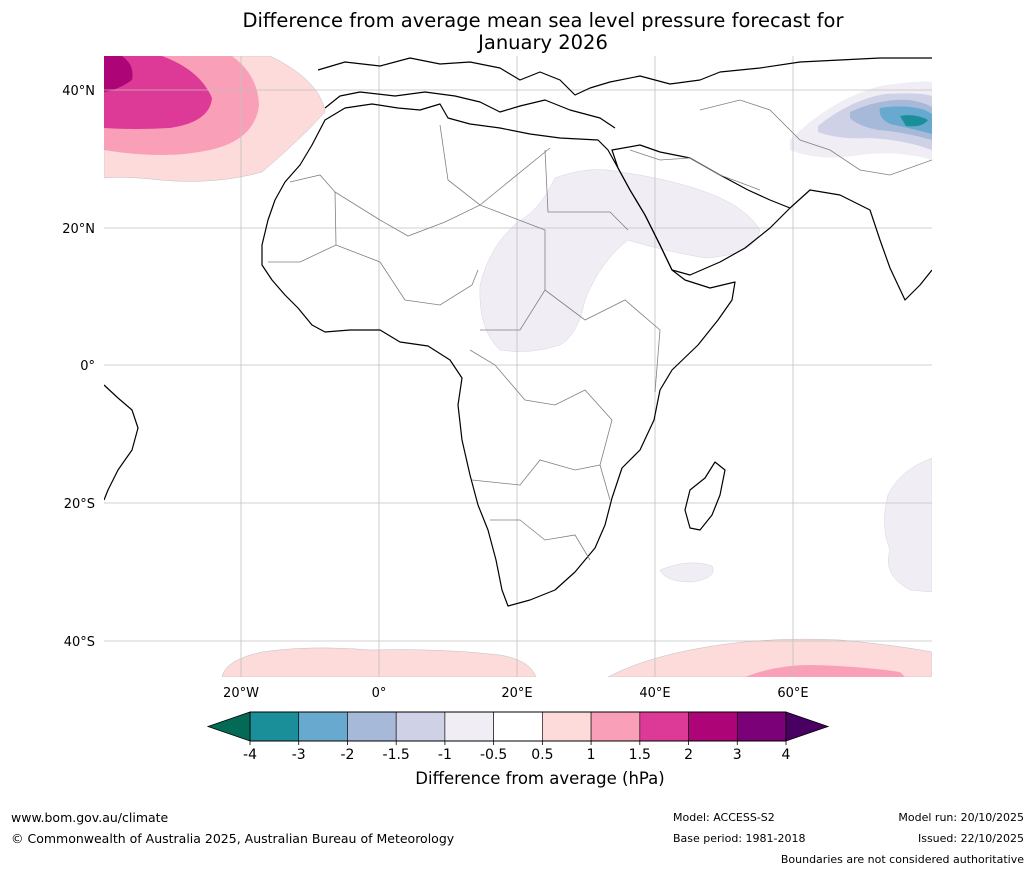 This screenshot has width=1035, height=873. I want to click on longitude-labels: 20°W 0° 20°E 40°E 60°E, so click(516, 693).